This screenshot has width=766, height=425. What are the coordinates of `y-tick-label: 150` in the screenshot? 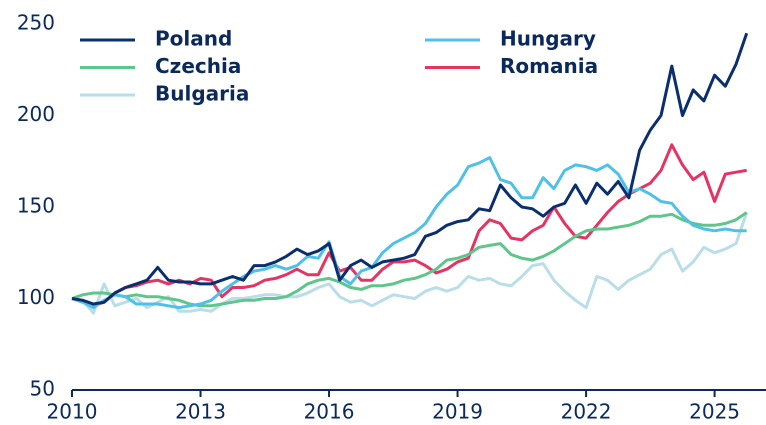 It's located at (36, 206).